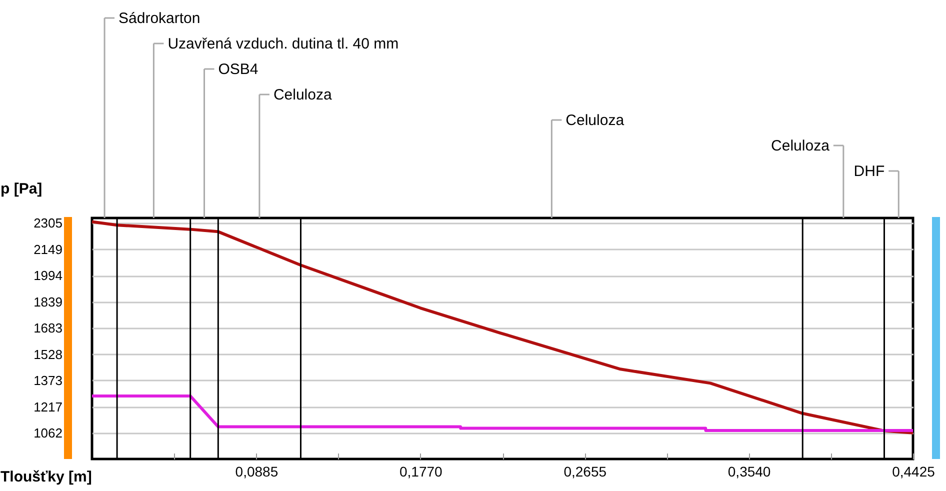  I want to click on y-axis-title: p [Pa], so click(21, 189).